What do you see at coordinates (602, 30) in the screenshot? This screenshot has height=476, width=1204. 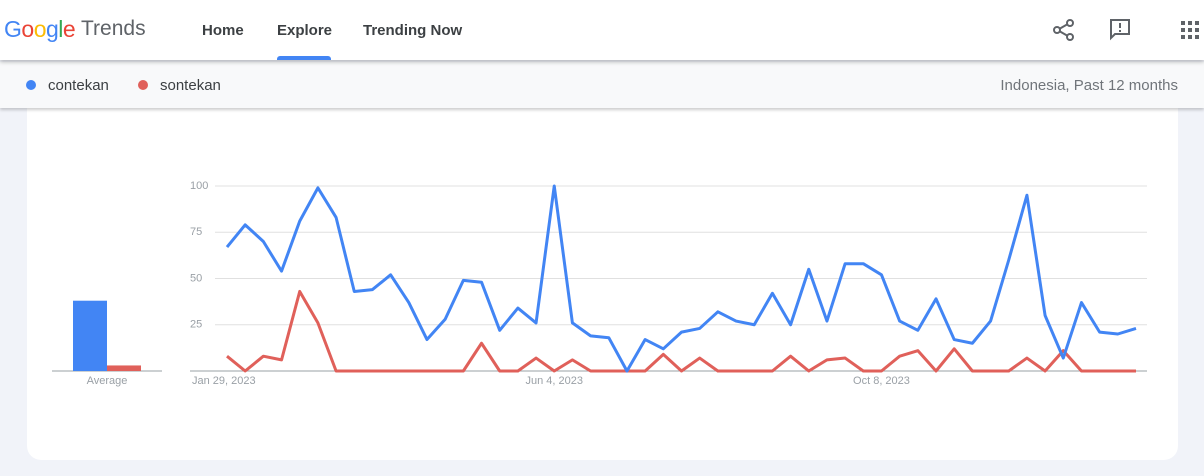 I see `top-bar: Google Trends Home Explore Trending Now` at bounding box center [602, 30].